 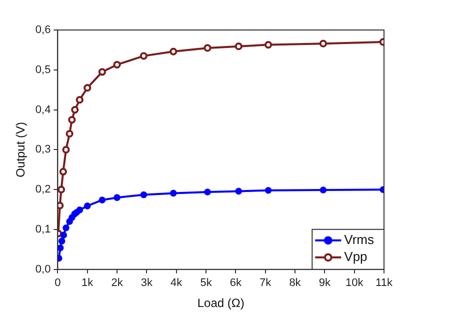 I want to click on y-tick-label: 0,2, so click(x=43, y=190).